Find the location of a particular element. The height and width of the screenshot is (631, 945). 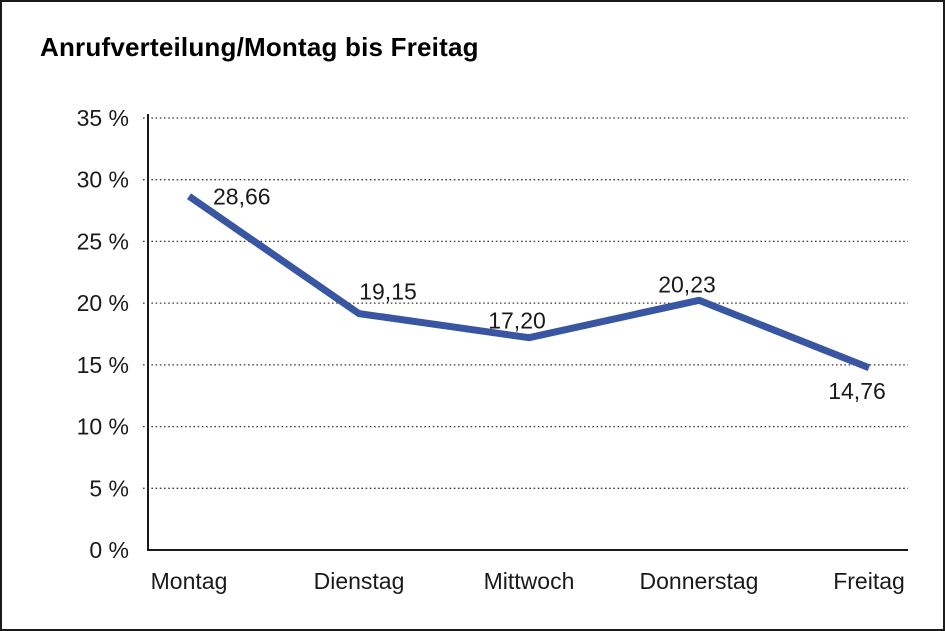

y-tick-label: 5 % is located at coordinates (109, 488).